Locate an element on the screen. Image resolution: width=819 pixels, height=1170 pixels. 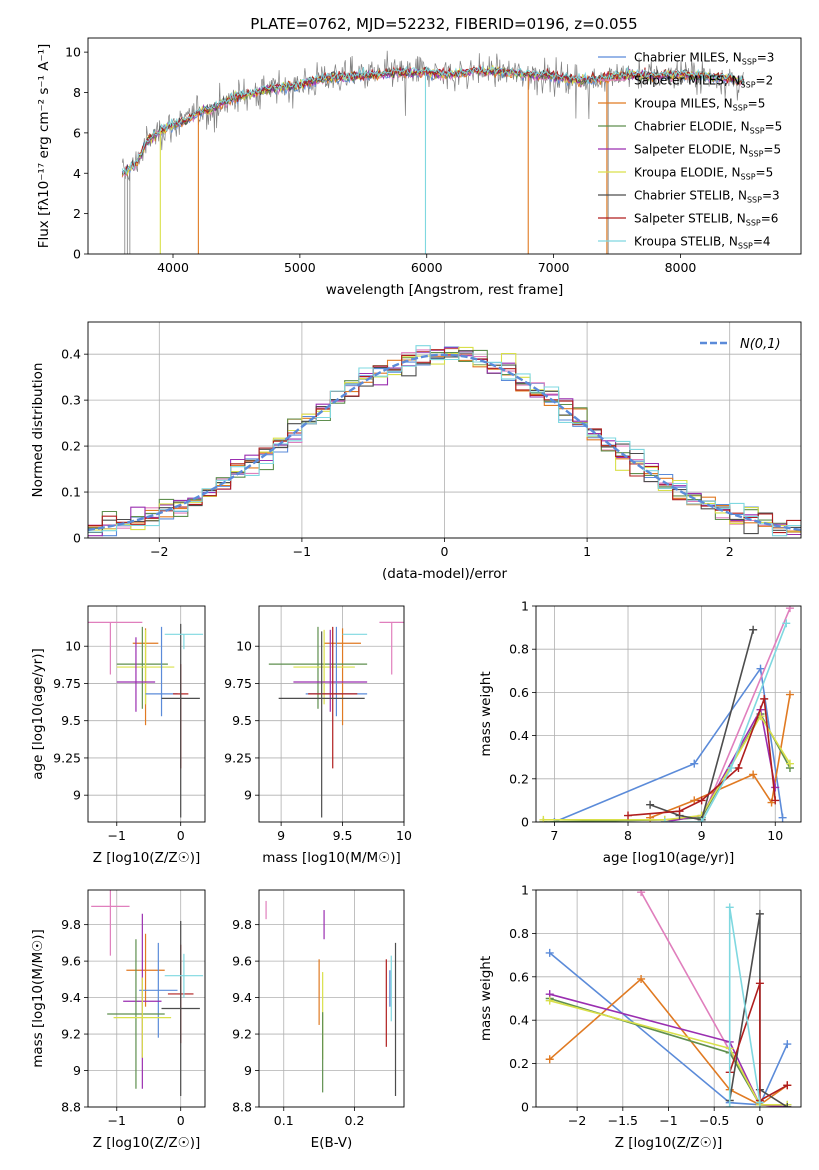
legend-label-salpeter-stelib: Salpeter STELIB, NSSP=6 is located at coordinates (706, 220).